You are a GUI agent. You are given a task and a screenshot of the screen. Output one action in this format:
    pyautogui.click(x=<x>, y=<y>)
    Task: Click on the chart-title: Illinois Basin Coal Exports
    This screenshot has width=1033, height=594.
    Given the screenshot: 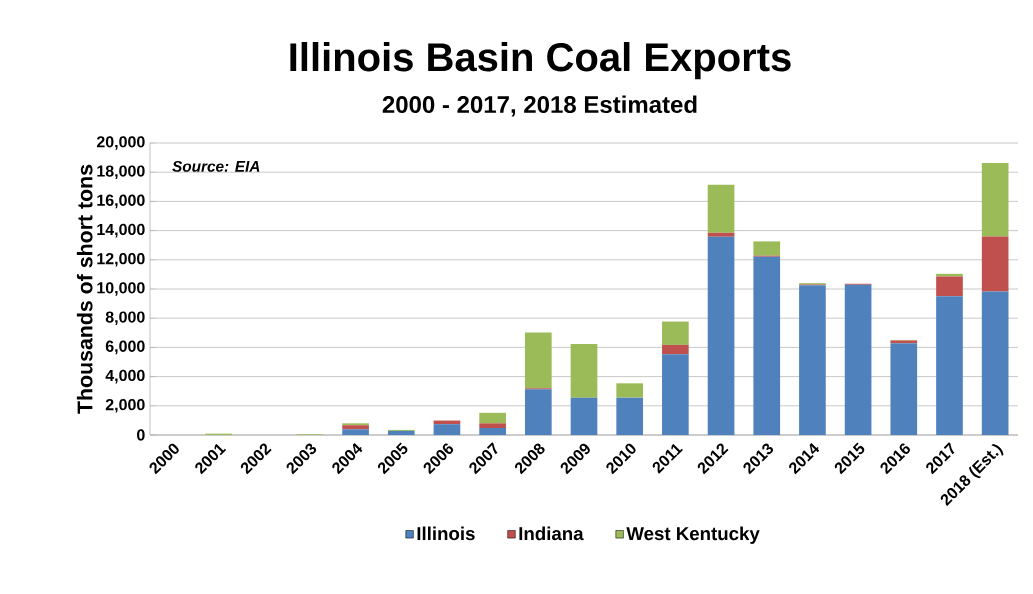 What is the action you would take?
    pyautogui.click(x=540, y=61)
    